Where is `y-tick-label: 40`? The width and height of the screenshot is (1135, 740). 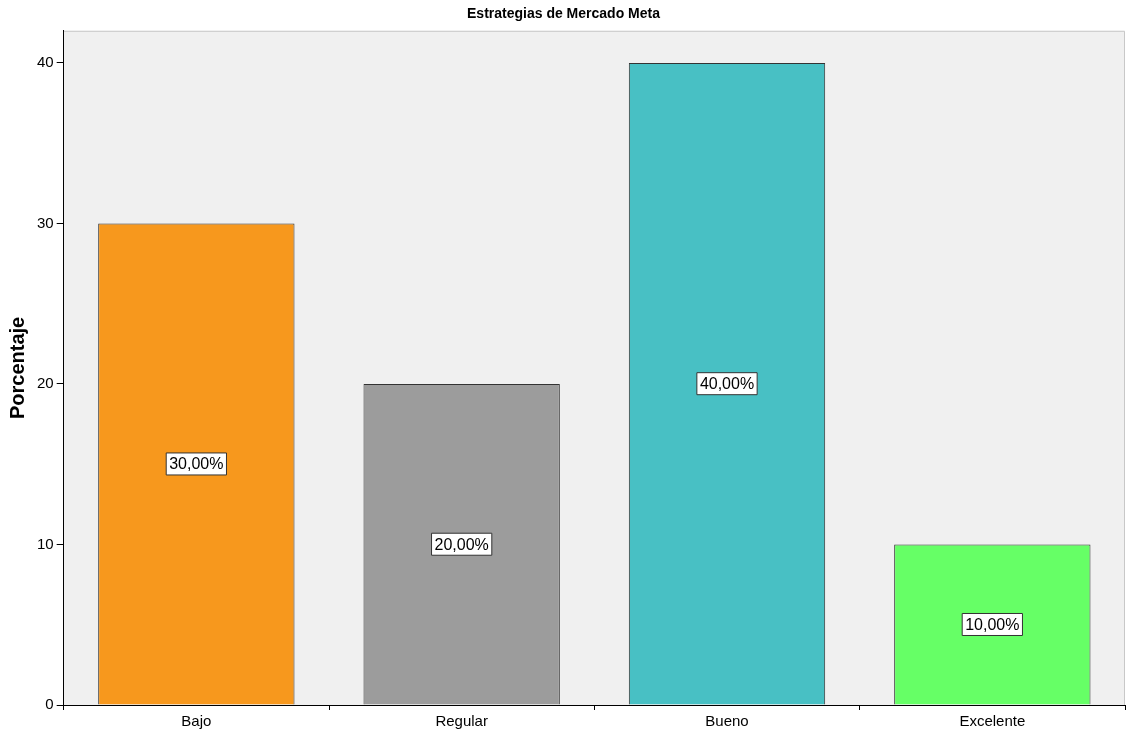 y-tick-label: 40 is located at coordinates (45, 62).